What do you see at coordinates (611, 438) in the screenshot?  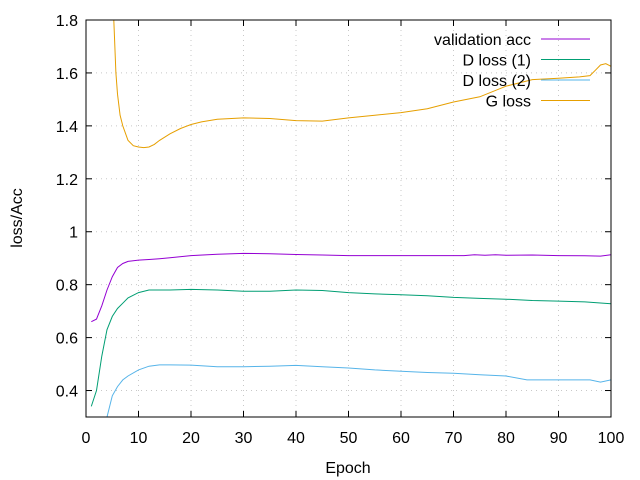 I see `x-tick-label: 100` at bounding box center [611, 438].